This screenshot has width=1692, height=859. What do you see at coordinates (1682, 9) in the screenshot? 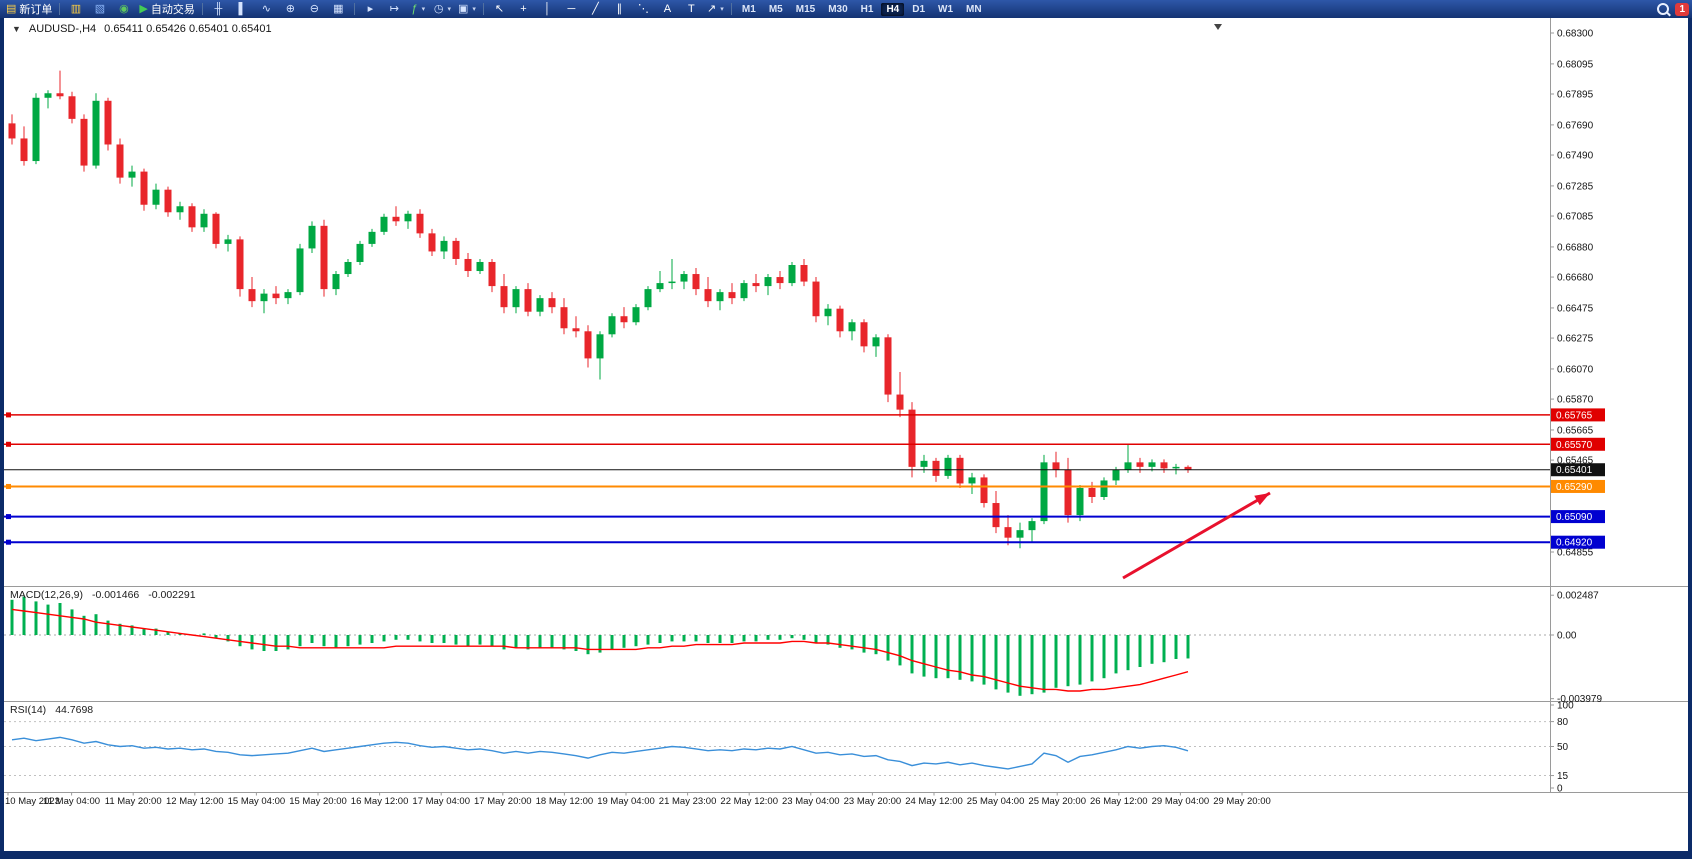
I see `notification-badge: 1` at bounding box center [1682, 9].